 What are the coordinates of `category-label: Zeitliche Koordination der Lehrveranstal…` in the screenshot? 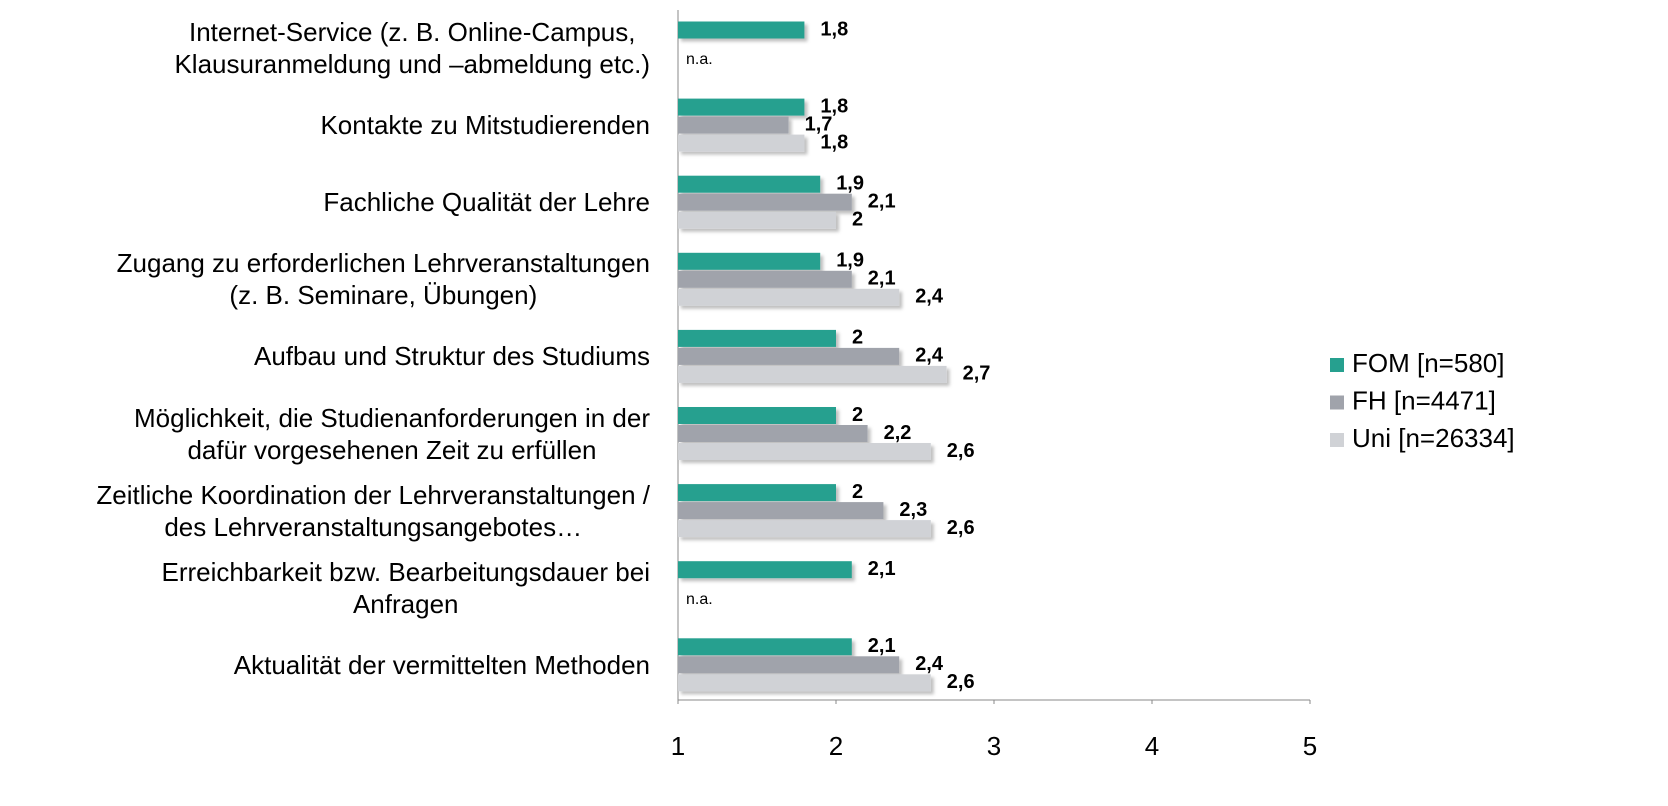 It's located at (373, 510).